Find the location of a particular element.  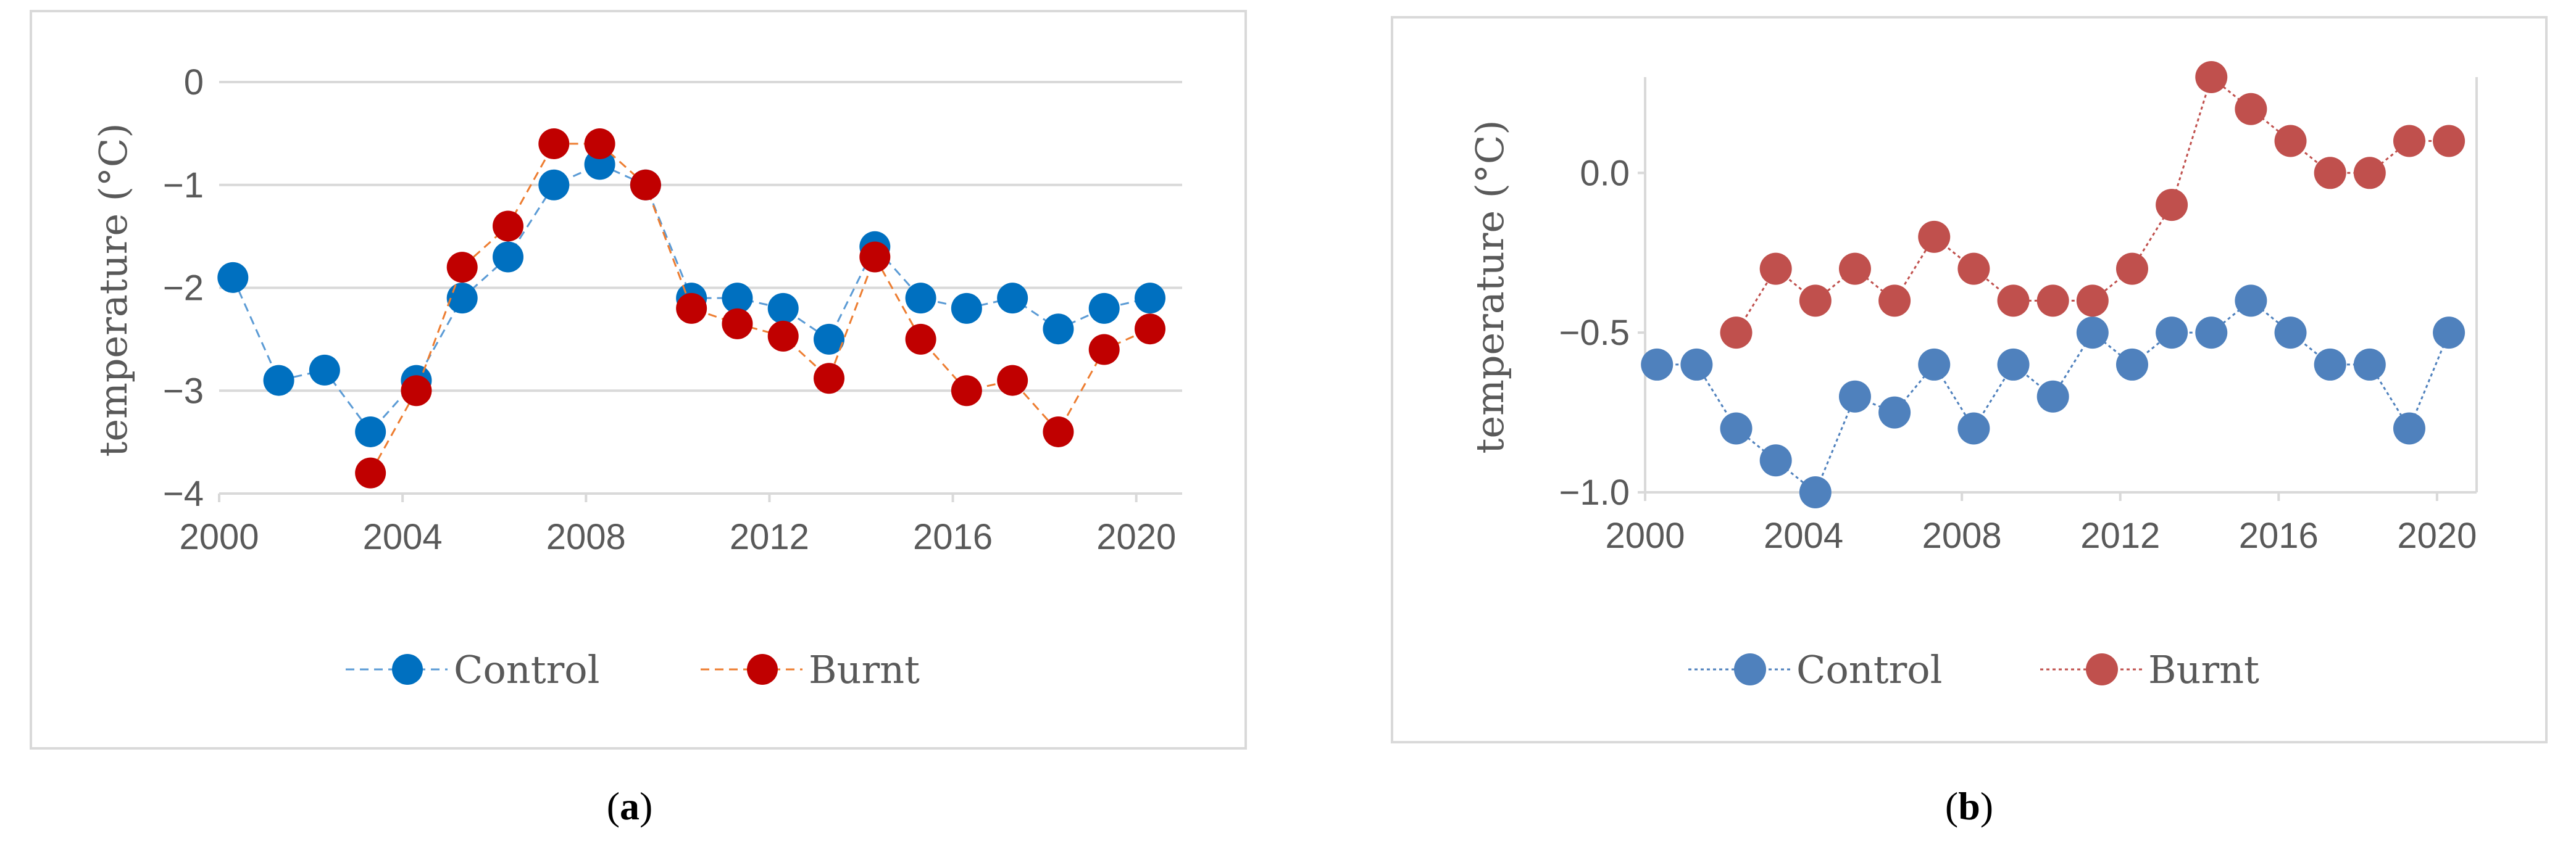

chart-a-y-tick-label: −2 is located at coordinates (183, 288).